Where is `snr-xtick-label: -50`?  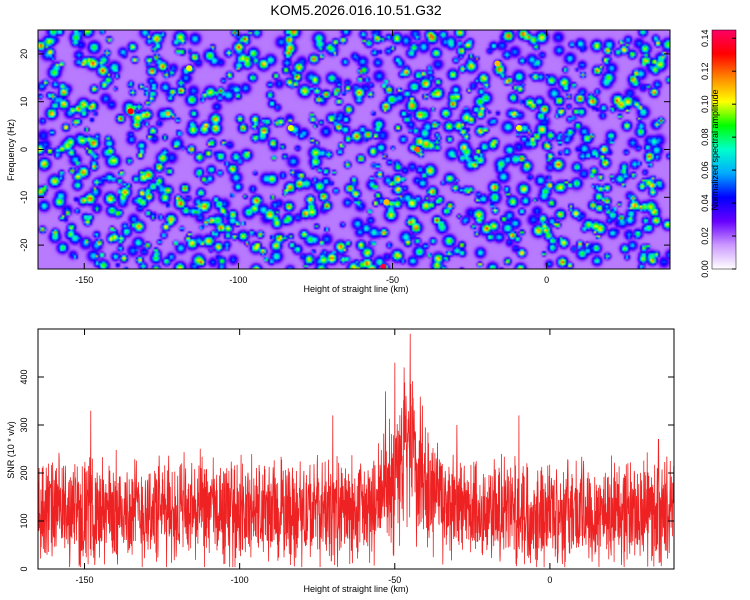
snr-xtick-label: -50 is located at coordinates (394, 580).